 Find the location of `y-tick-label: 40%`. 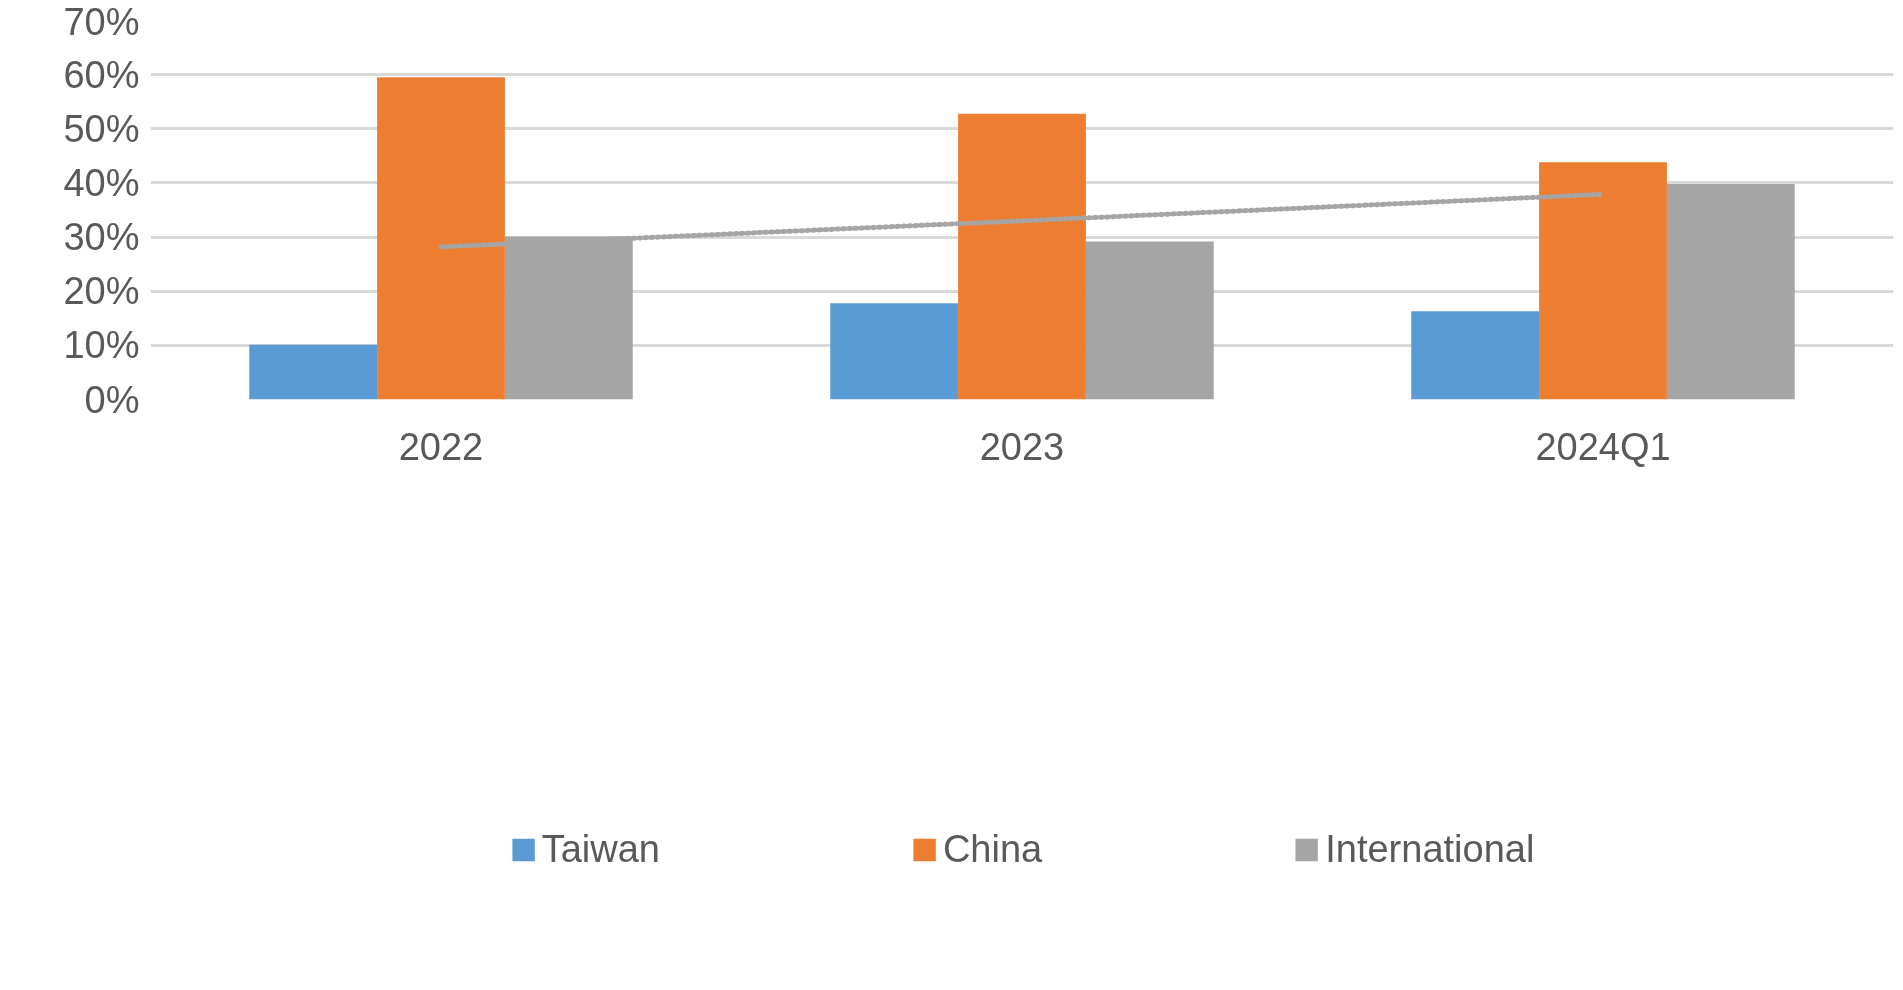

y-tick-label: 40% is located at coordinates (101, 182).